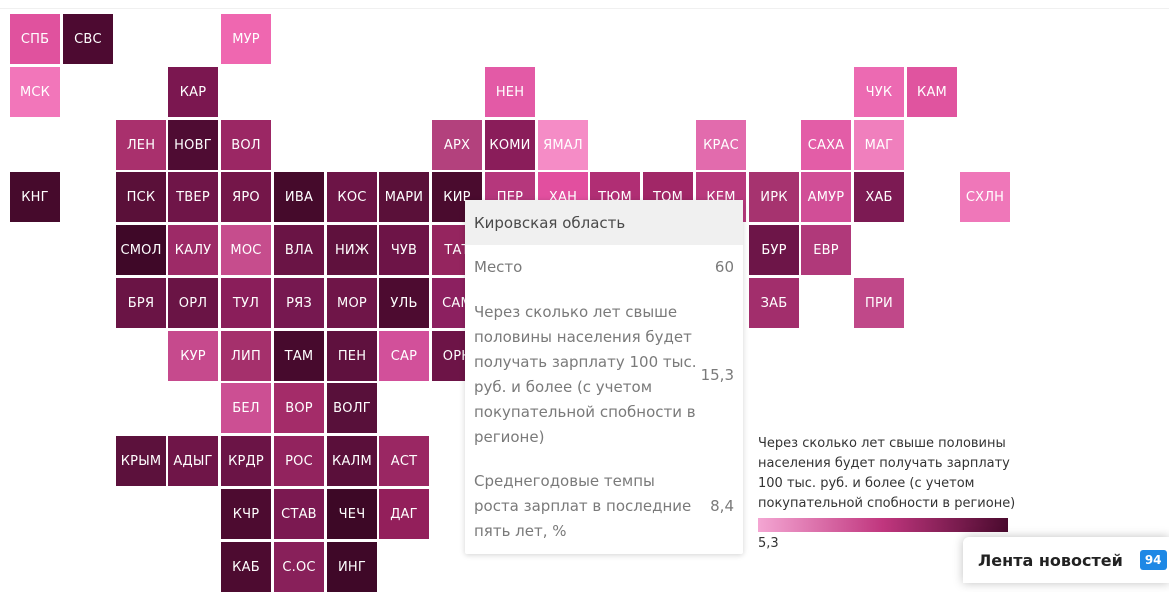 The height and width of the screenshot is (592, 1169). Describe the element at coordinates (879, 145) in the screenshot. I see `region-tile: МАГ` at that location.